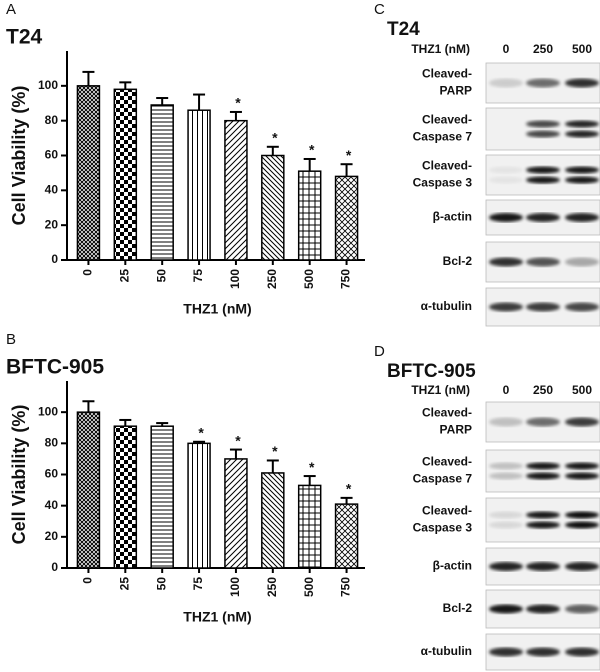 This screenshot has width=600, height=672. What do you see at coordinates (198, 276) in the screenshot?
I see `x-tick-label: 75` at bounding box center [198, 276].